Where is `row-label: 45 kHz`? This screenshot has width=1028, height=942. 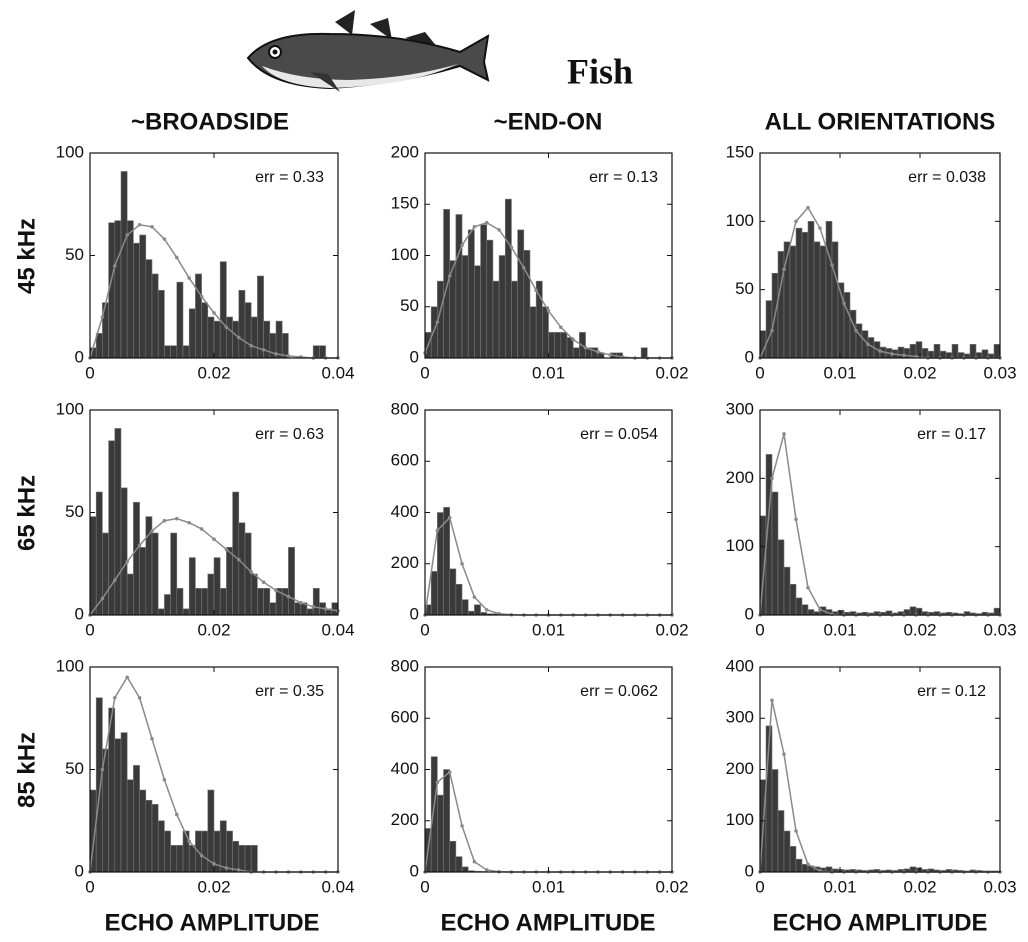 row-label: 45 kHz is located at coordinates (26, 256).